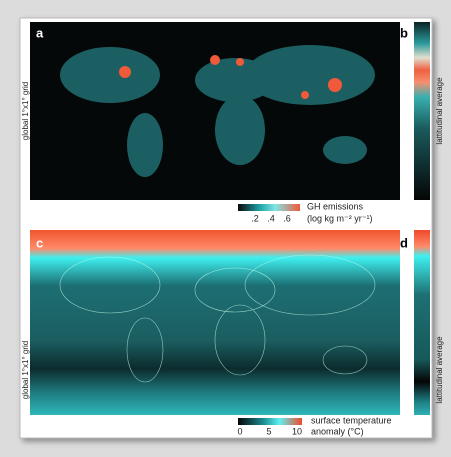  I want to click on colorbar-unit: anomaly (°C), so click(337, 431).